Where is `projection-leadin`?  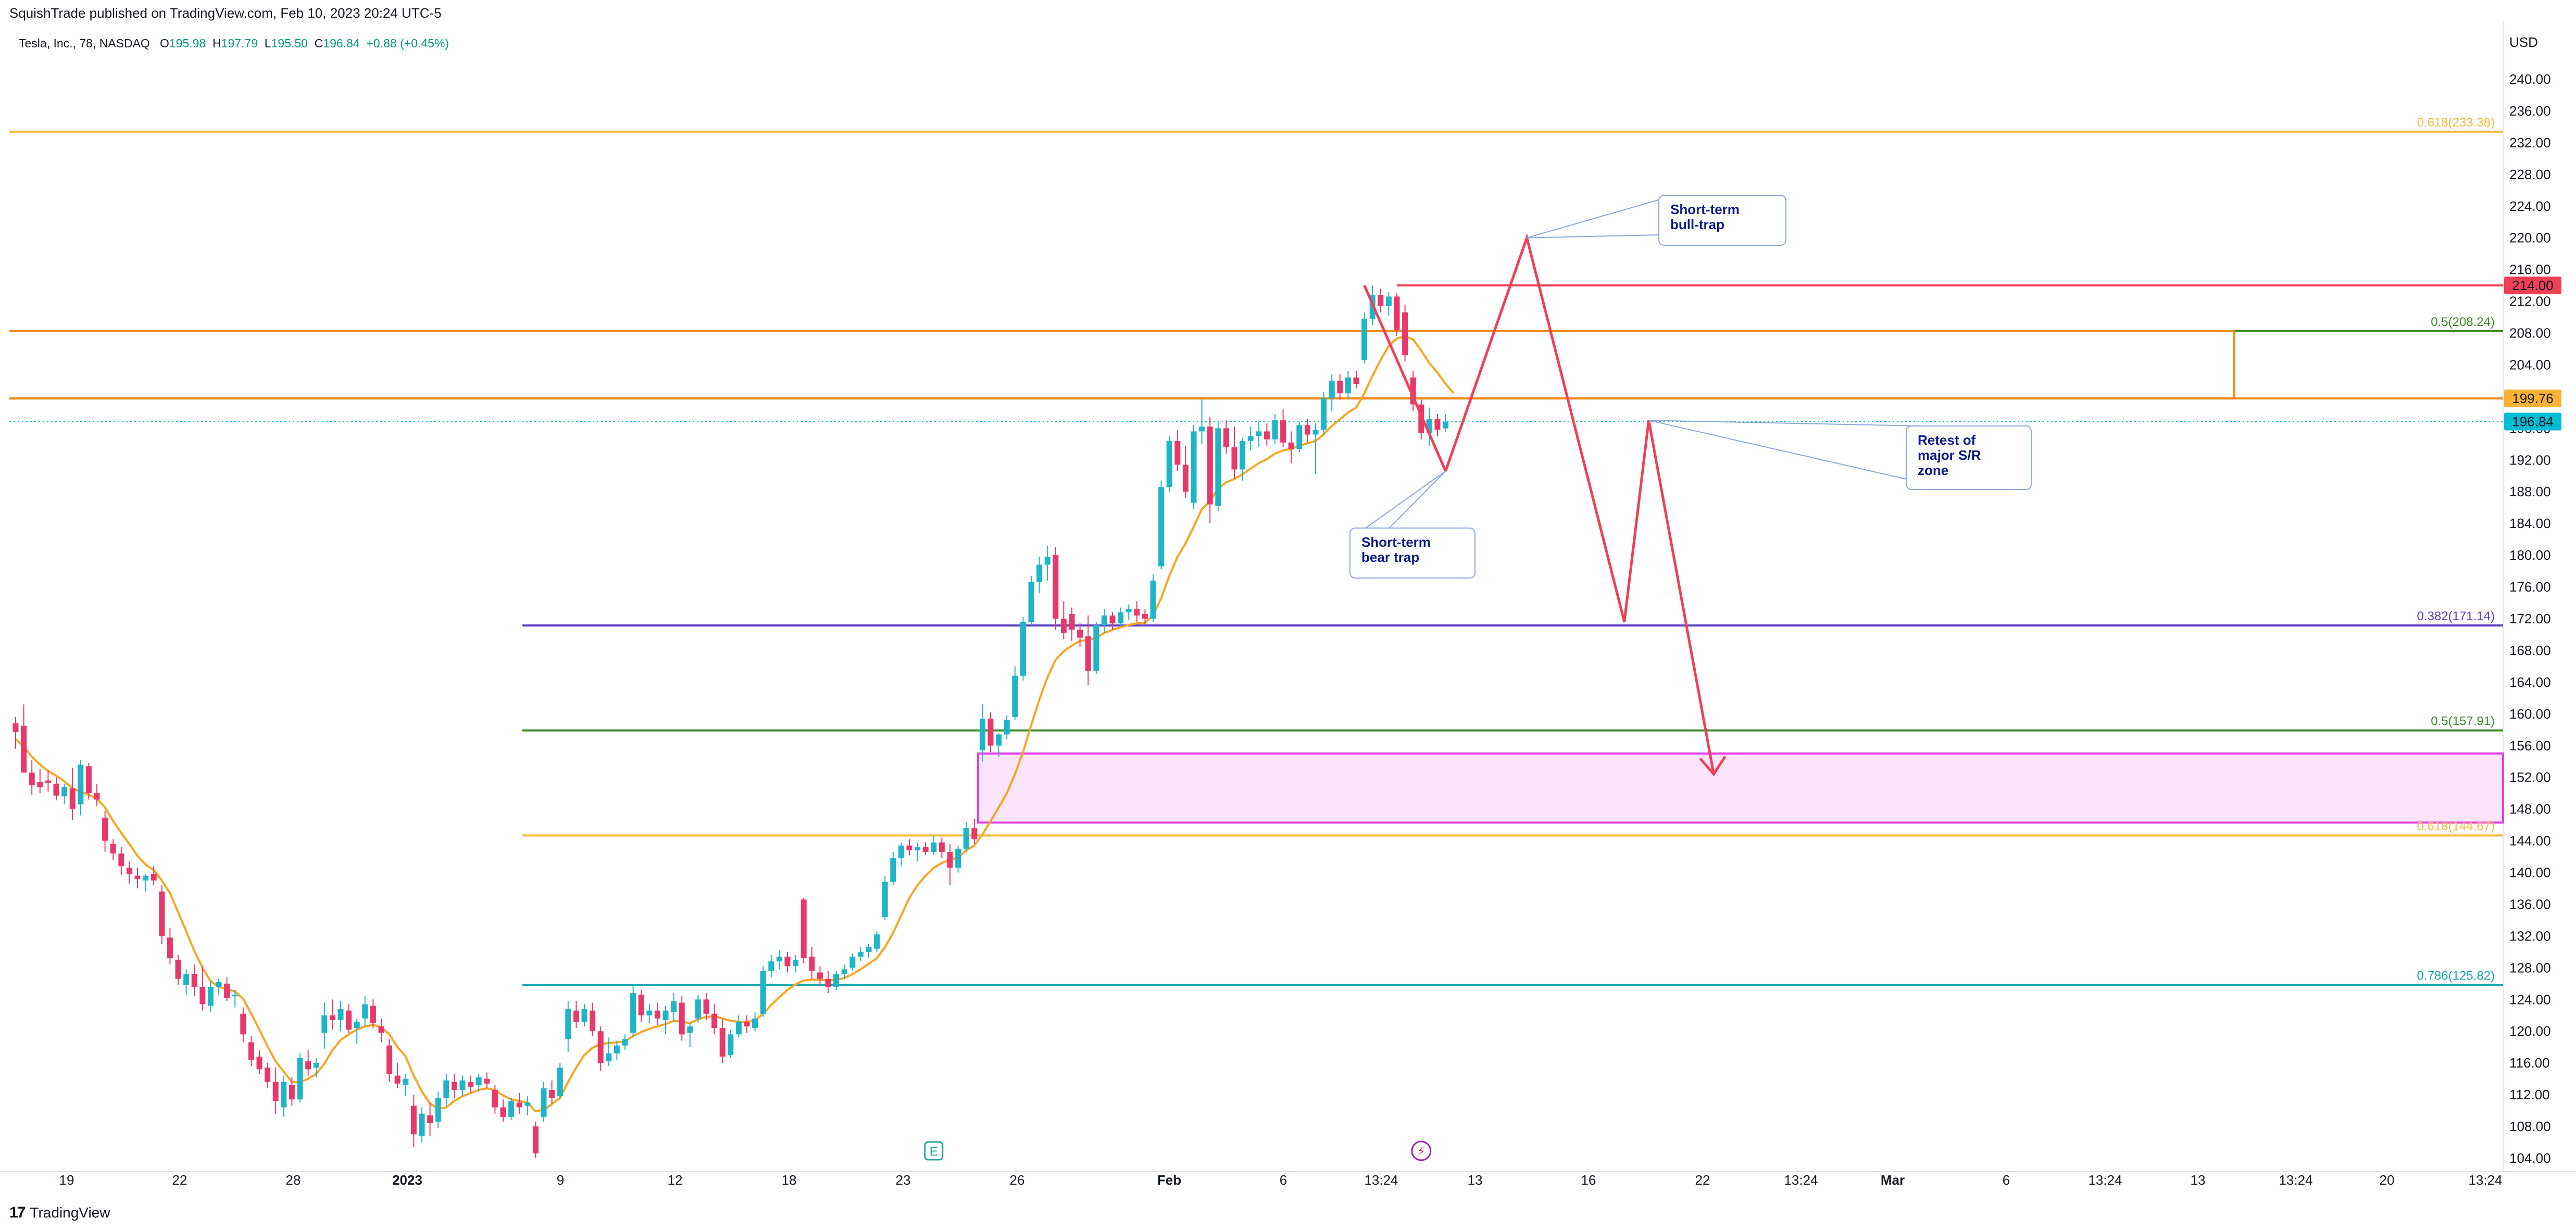
projection-leadin is located at coordinates (1405, 378).